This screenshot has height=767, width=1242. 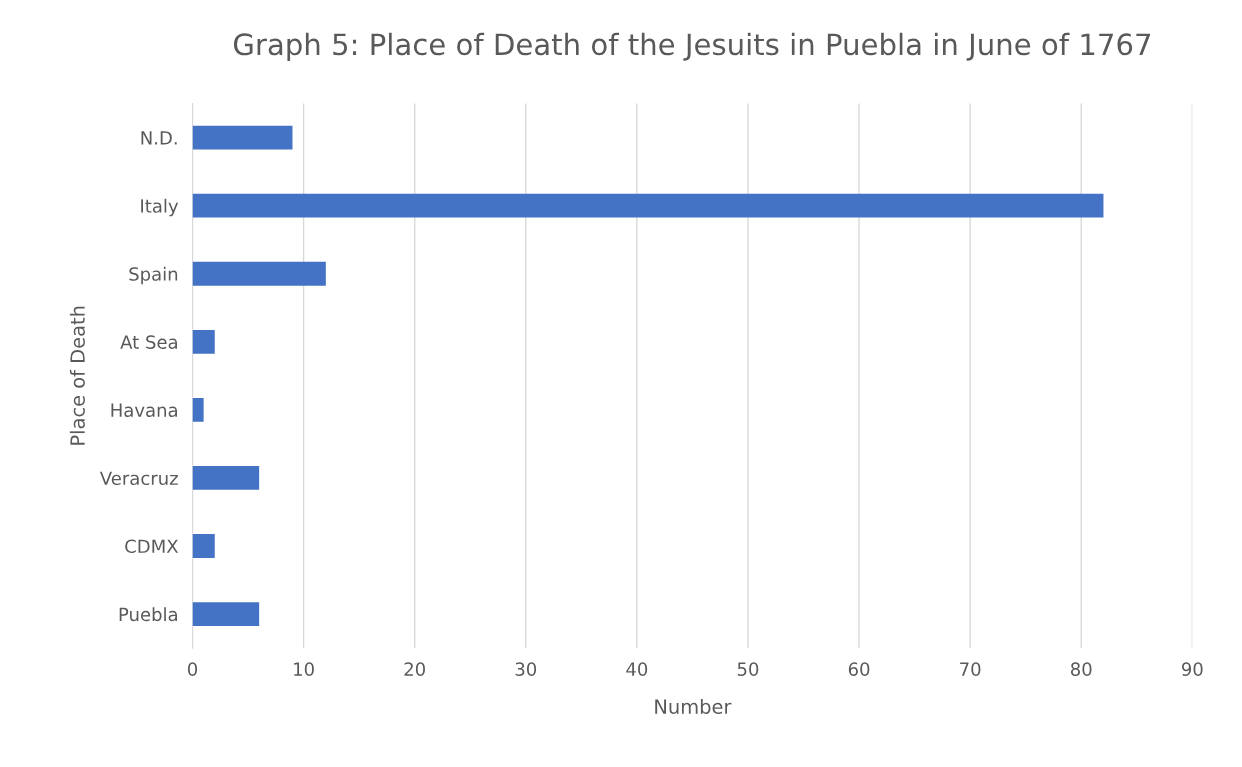 I want to click on x-tick-label: 10, so click(x=304, y=669).